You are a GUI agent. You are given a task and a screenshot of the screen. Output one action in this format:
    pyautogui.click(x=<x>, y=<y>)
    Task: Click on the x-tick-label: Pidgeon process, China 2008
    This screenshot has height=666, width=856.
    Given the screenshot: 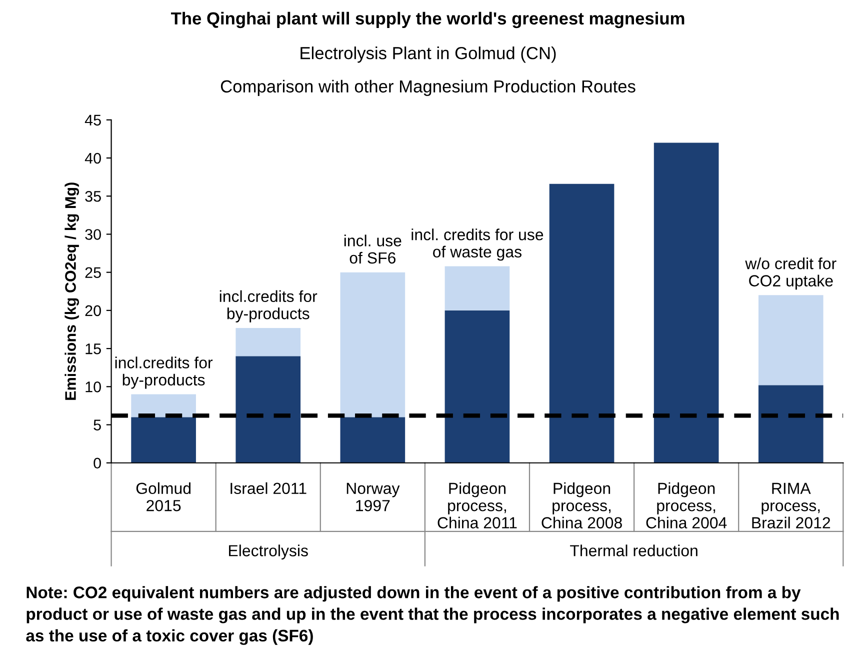 What is the action you would take?
    pyautogui.click(x=582, y=505)
    